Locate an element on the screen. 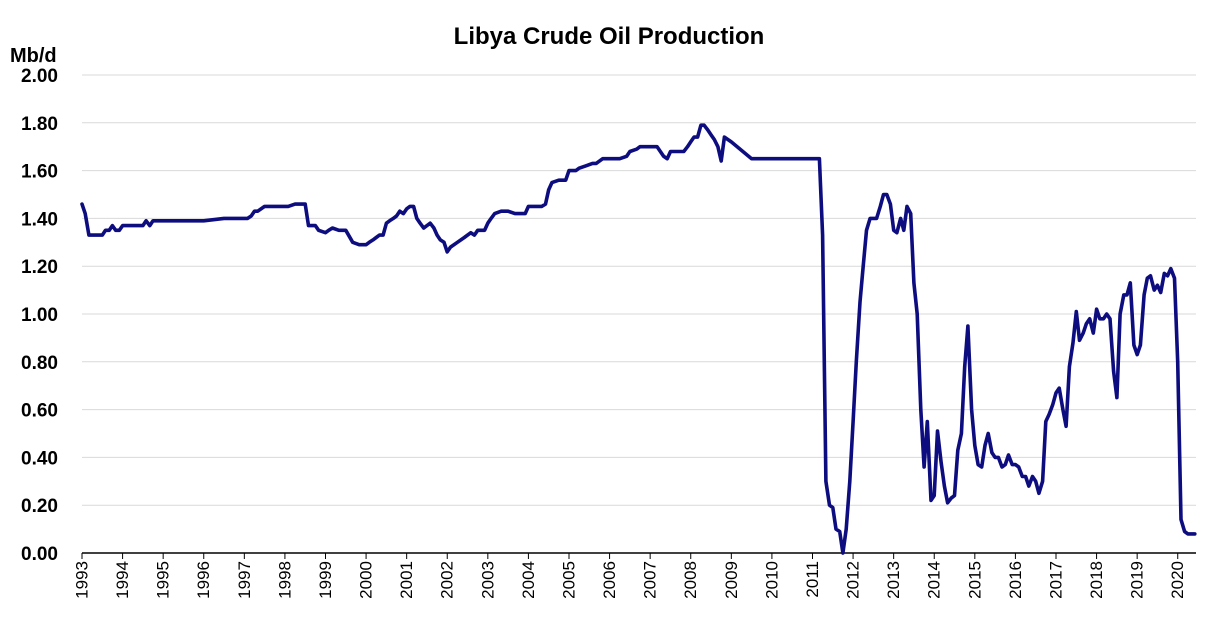 The width and height of the screenshot is (1218, 628). y-tick-label: 2.00 is located at coordinates (39, 76).